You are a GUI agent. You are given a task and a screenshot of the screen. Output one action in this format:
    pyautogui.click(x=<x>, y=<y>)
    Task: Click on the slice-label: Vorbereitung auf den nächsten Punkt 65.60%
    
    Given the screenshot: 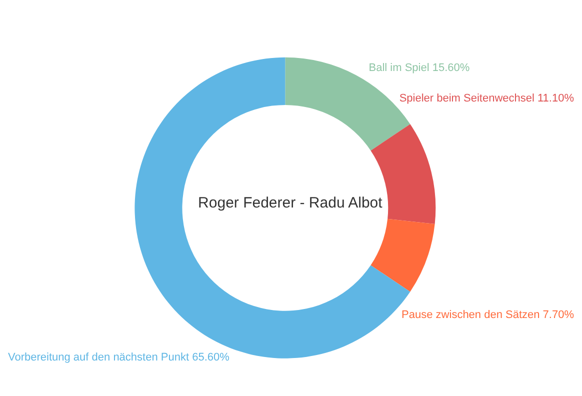 What is the action you would take?
    pyautogui.click(x=119, y=357)
    